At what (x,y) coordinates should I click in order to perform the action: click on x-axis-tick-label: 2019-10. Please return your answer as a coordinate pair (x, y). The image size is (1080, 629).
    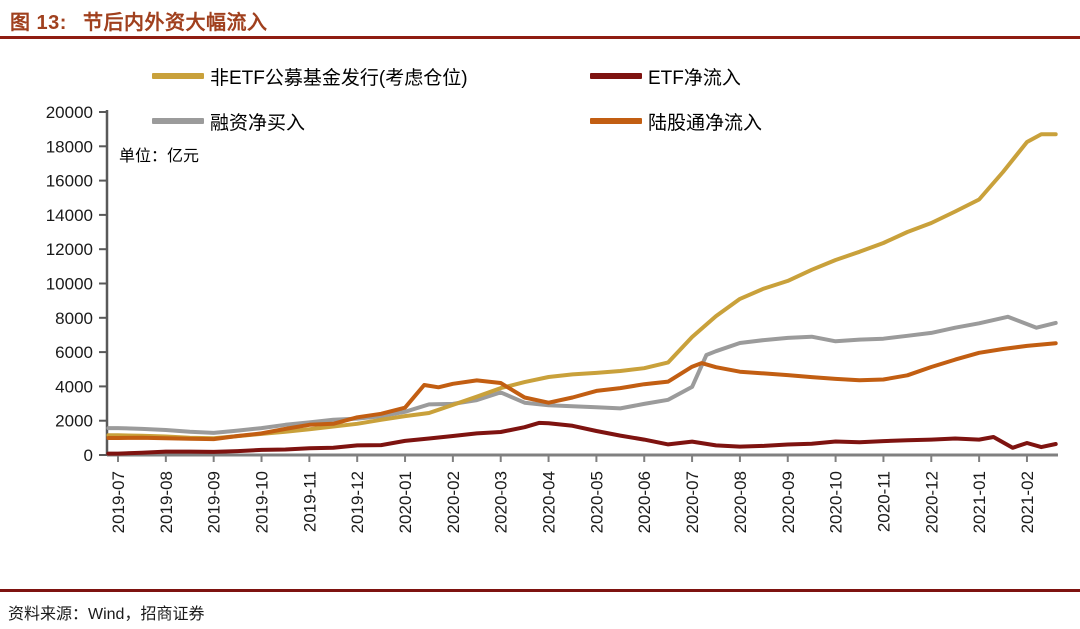
    Looking at the image, I should click on (262, 502).